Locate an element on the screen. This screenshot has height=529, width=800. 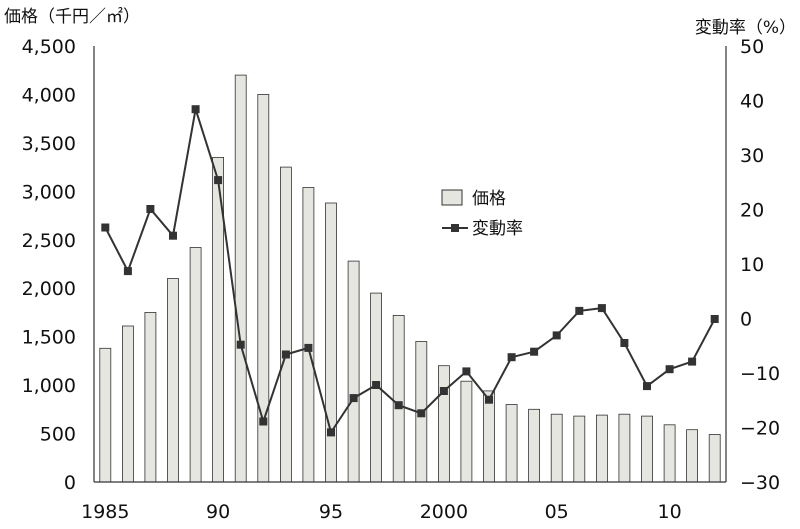
bar-1989 is located at coordinates (195, 365).